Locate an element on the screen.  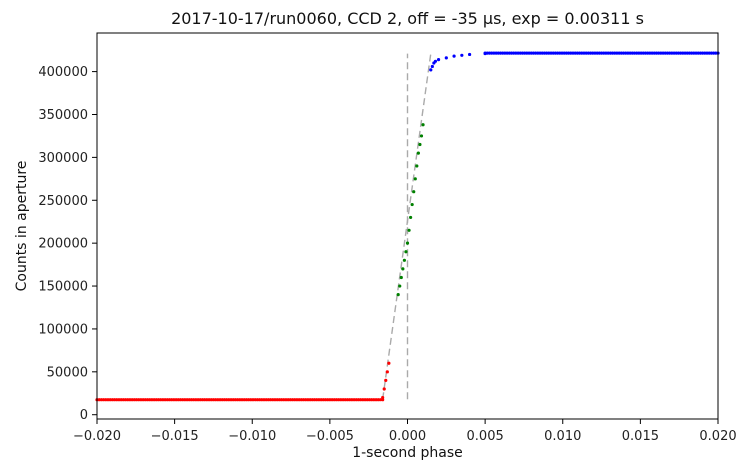
x-tick-label: 0.010 is located at coordinates (562, 436).